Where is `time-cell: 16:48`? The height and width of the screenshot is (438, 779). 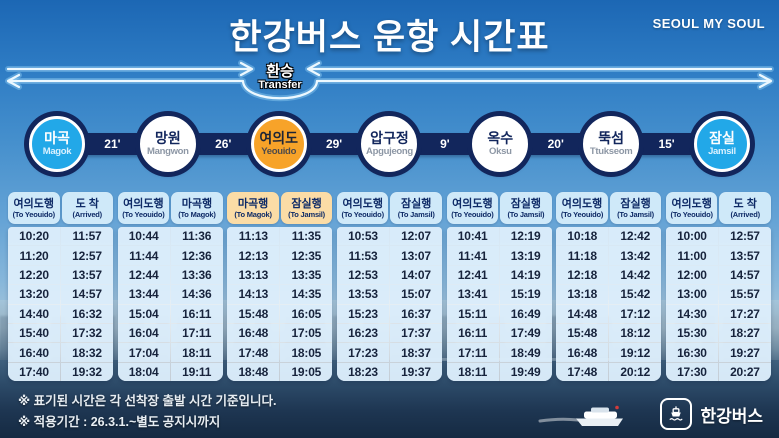 time-cell: 16:48 is located at coordinates (253, 333).